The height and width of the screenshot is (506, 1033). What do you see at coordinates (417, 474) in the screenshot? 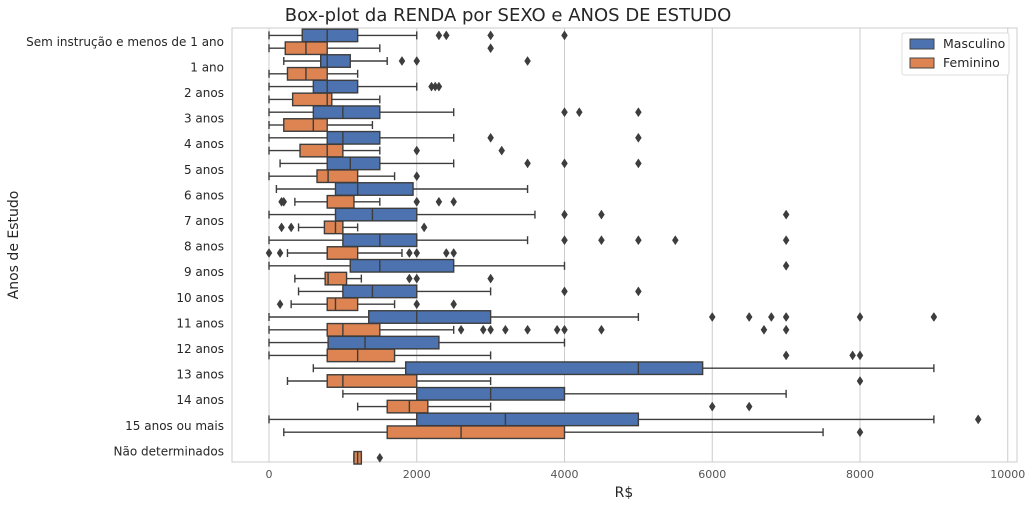
I see `x-tick-label: 2000` at bounding box center [417, 474].